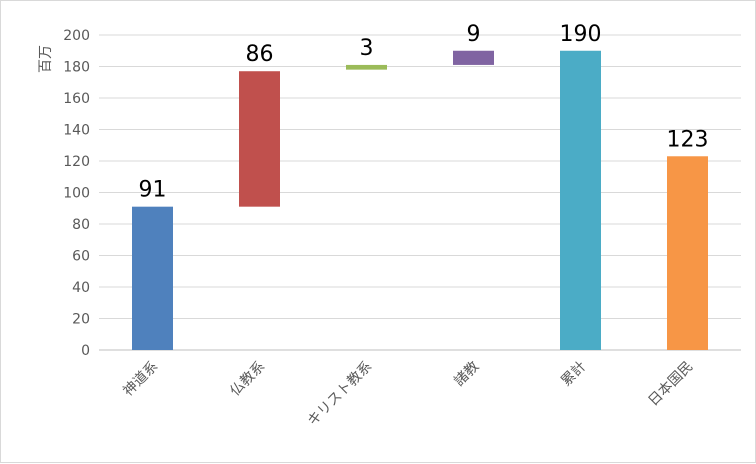 The height and width of the screenshot is (464, 756). What do you see at coordinates (81, 225) in the screenshot?
I see `y-tick-label: 80` at bounding box center [81, 225].